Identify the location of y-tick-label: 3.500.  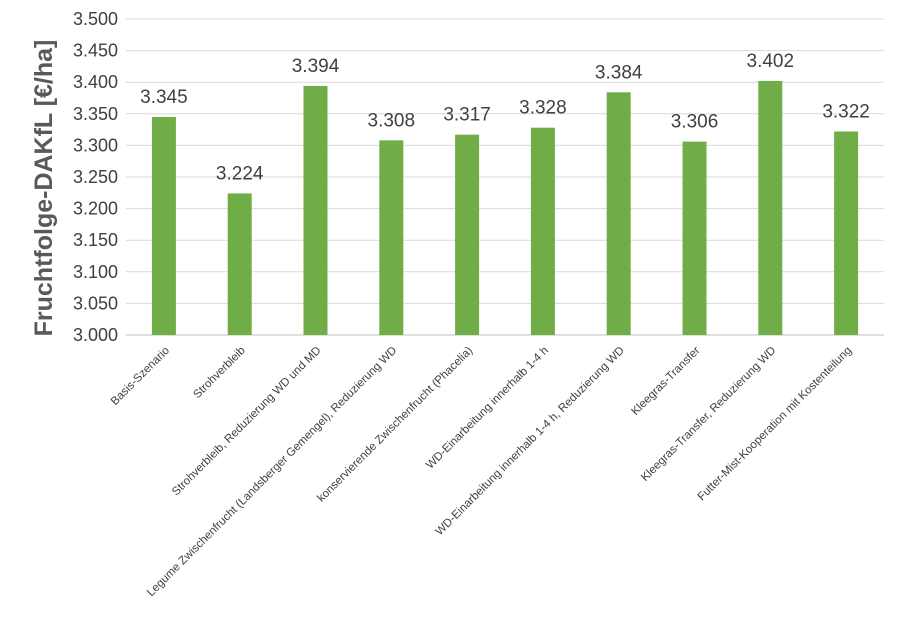
(95, 19).